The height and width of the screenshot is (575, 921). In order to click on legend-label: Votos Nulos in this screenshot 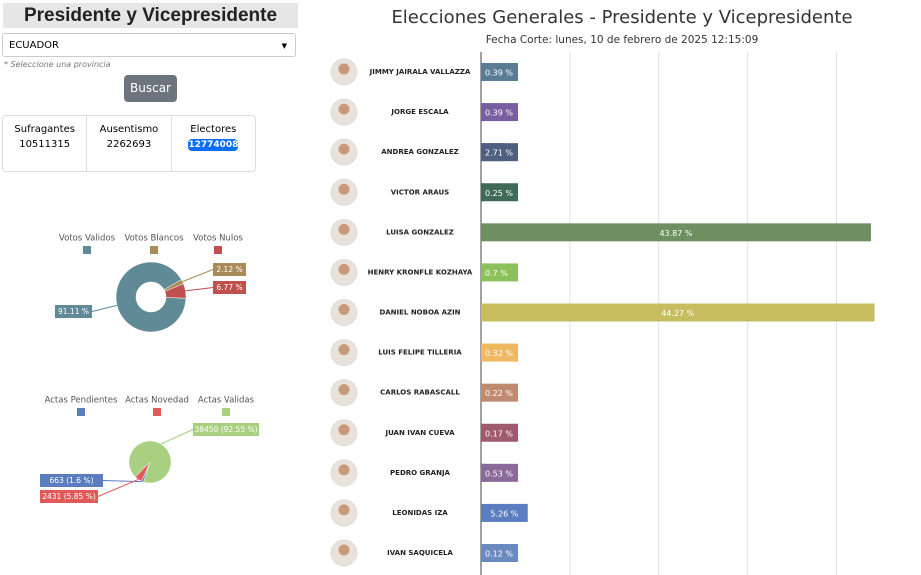, I will do `click(218, 239)`.